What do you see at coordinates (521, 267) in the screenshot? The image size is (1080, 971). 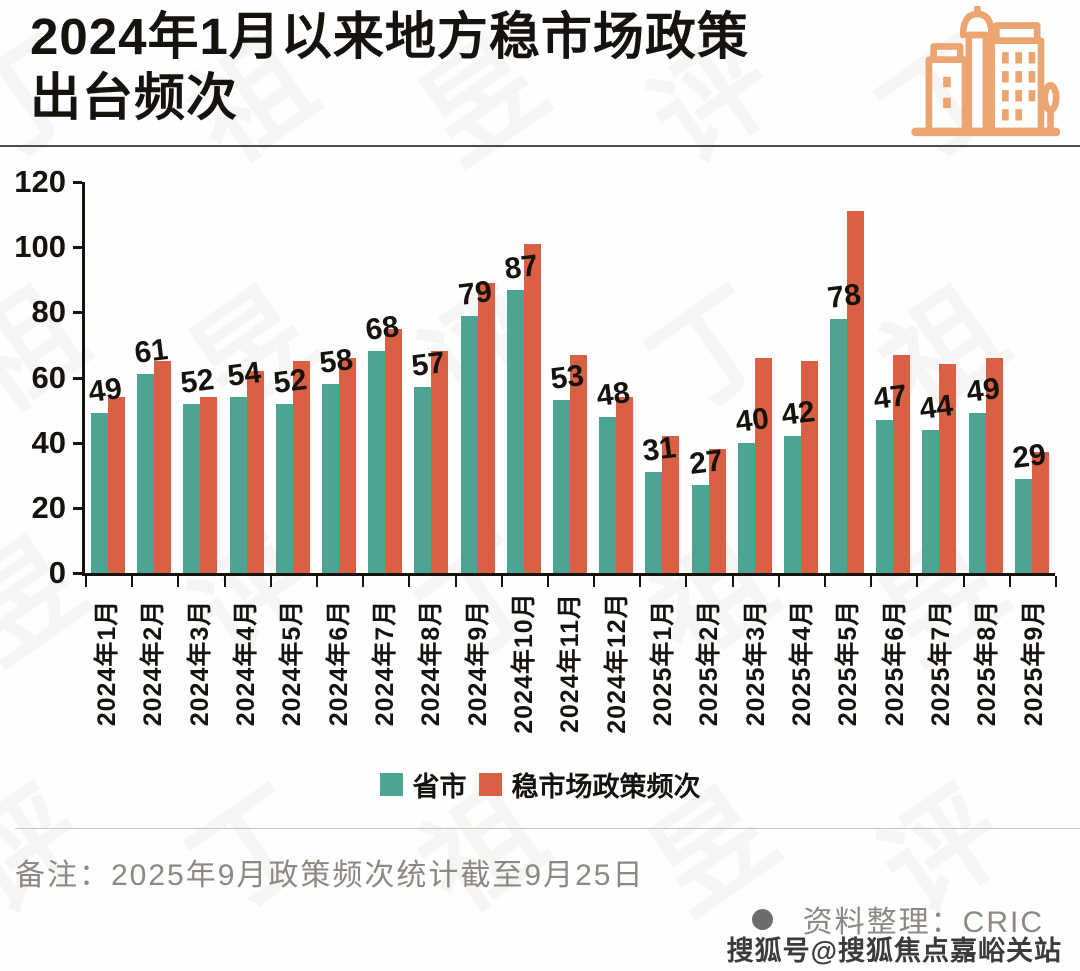 I see `bar-value-label: 87` at bounding box center [521, 267].